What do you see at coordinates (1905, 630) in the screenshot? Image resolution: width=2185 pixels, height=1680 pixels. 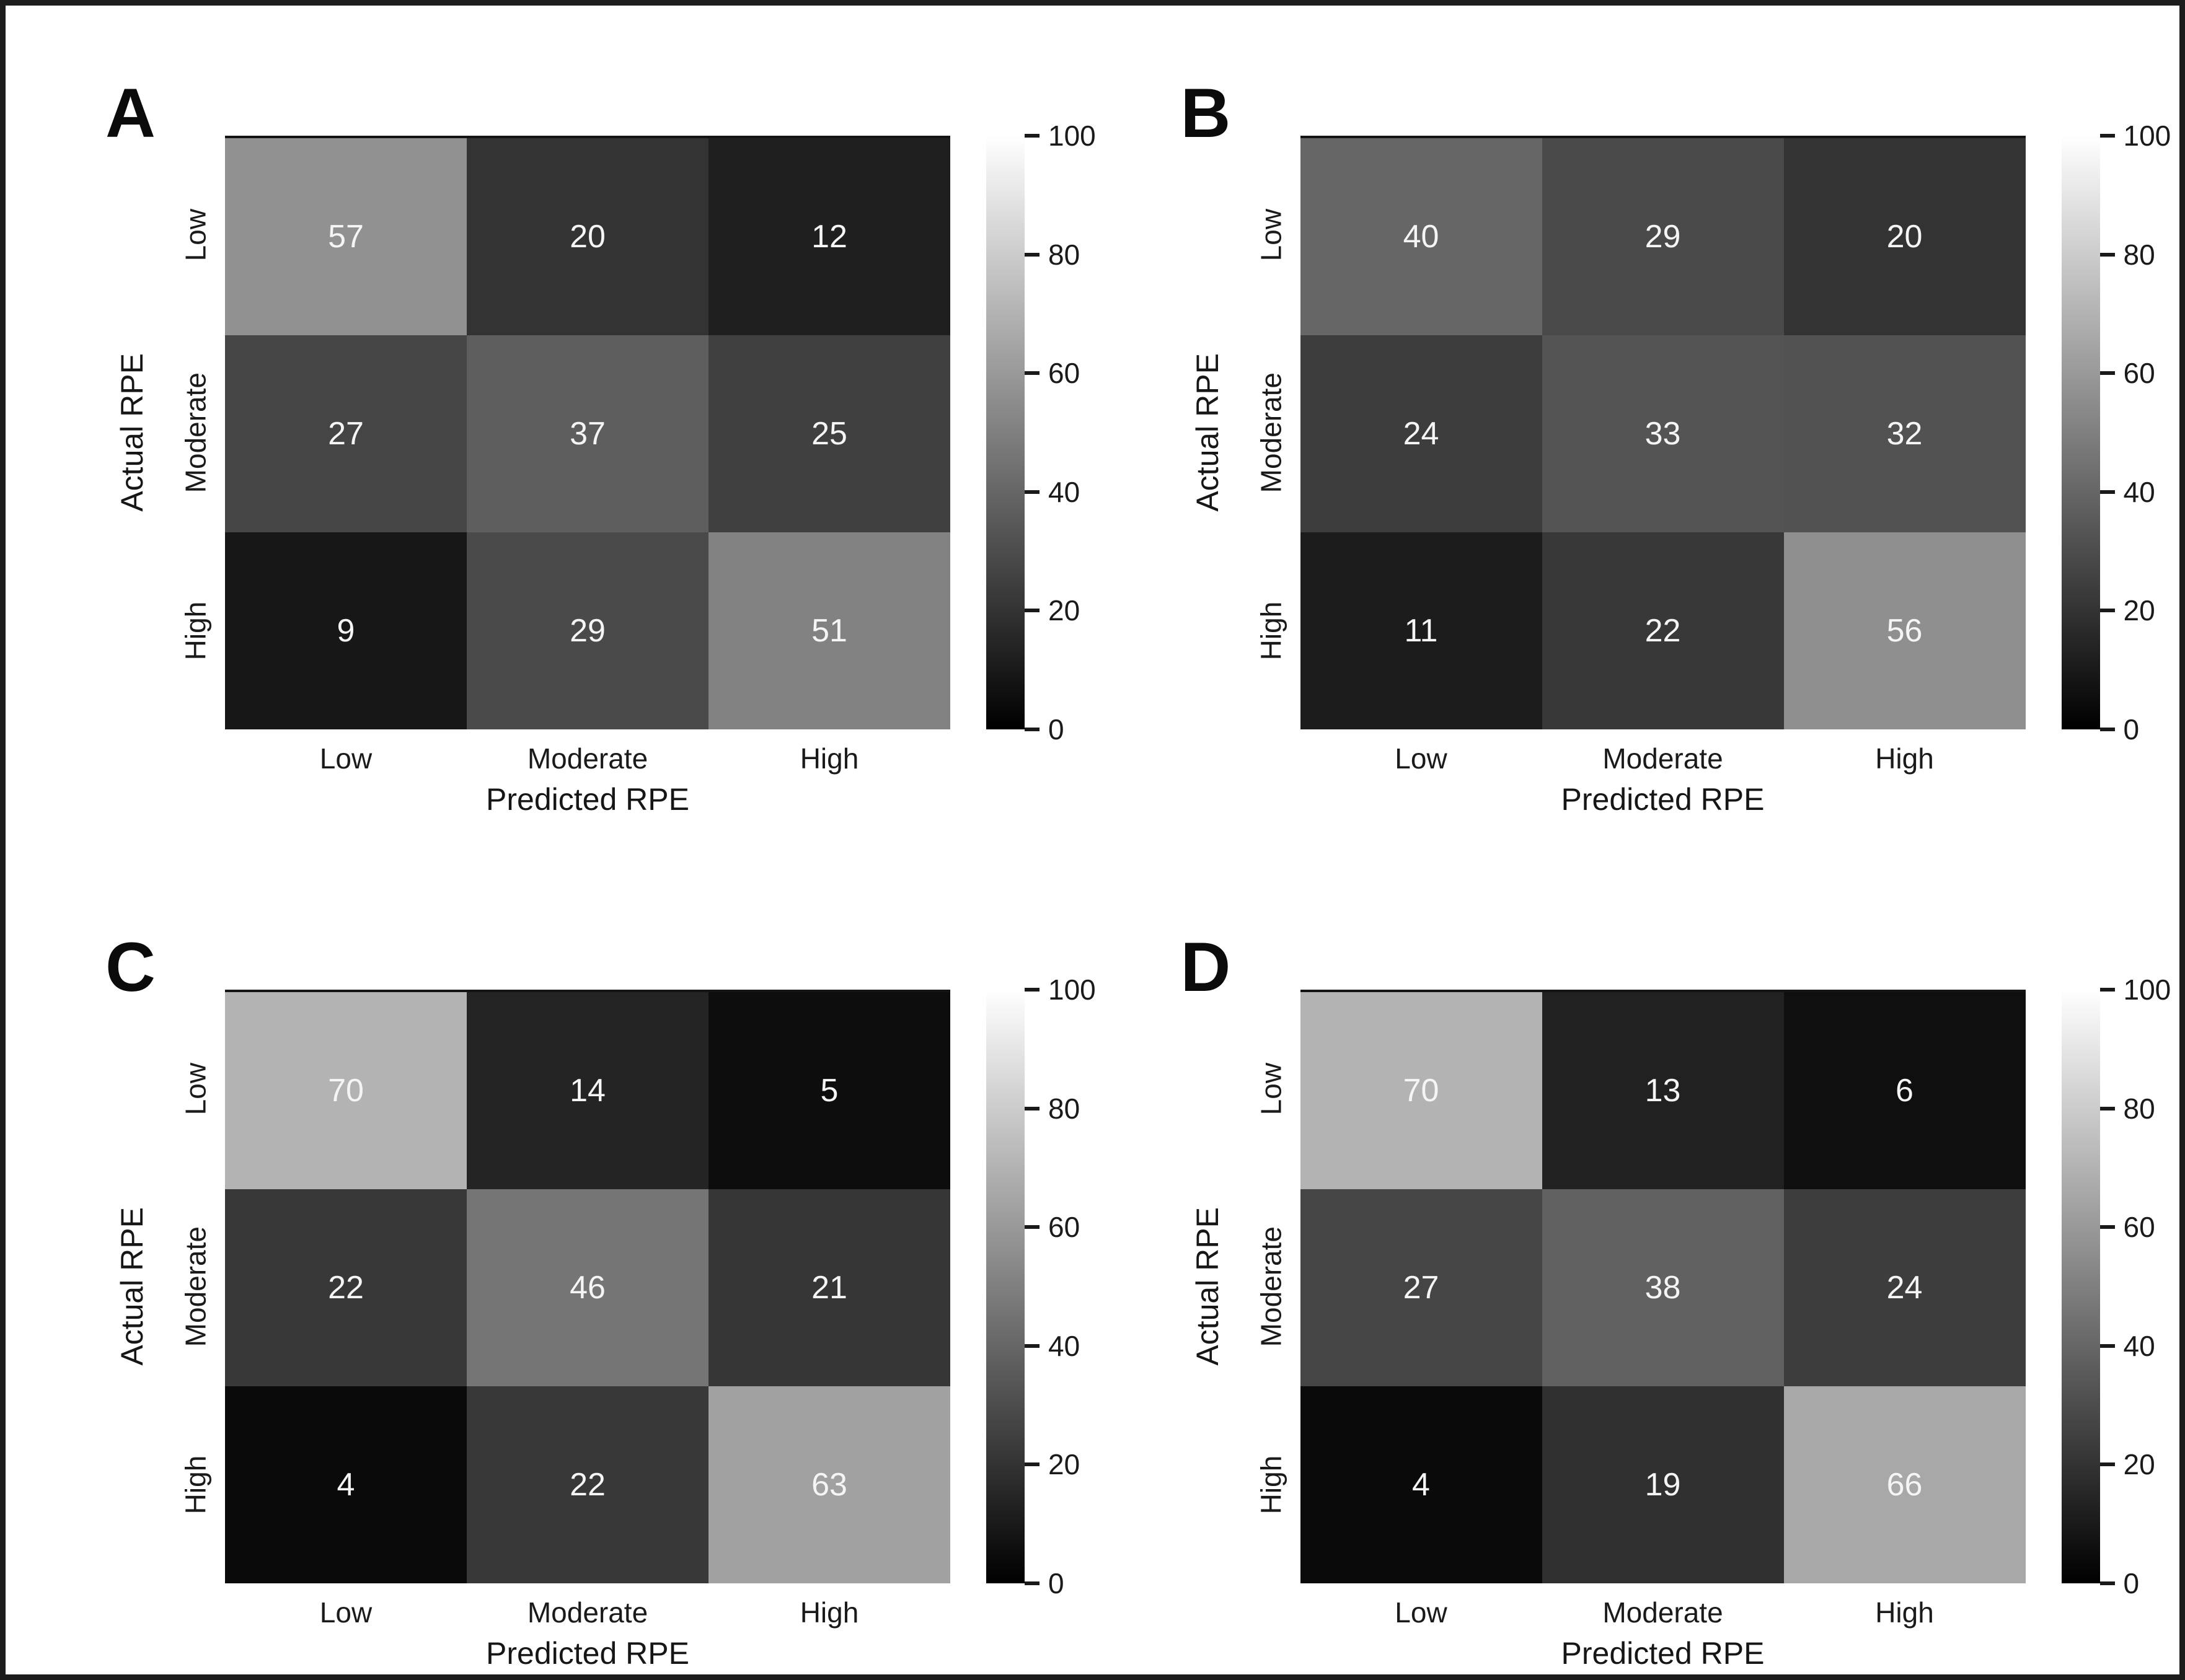 I see `heatmap-cell: 56` at bounding box center [1905, 630].